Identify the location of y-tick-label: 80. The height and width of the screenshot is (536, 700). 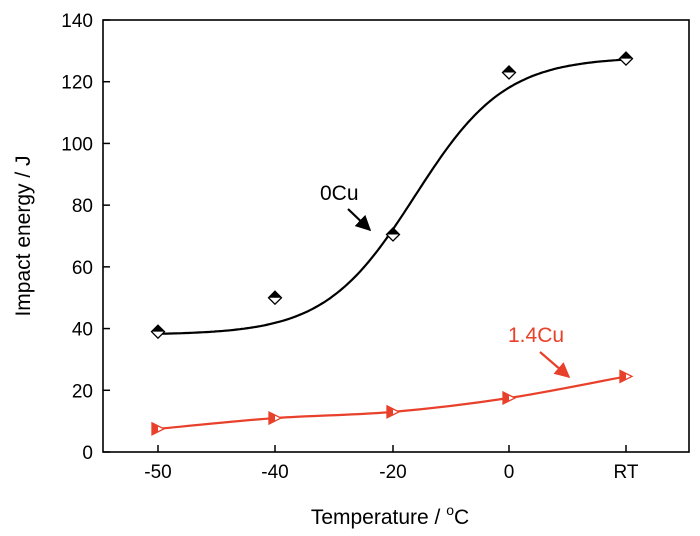
(82, 206).